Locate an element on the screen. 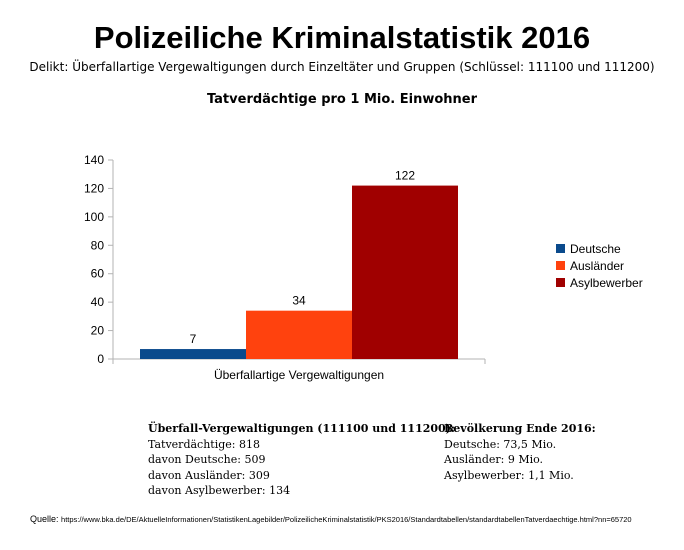 The image size is (684, 550). info-population-line: Asylbewerber: 1,1 Mio. is located at coordinates (509, 475).